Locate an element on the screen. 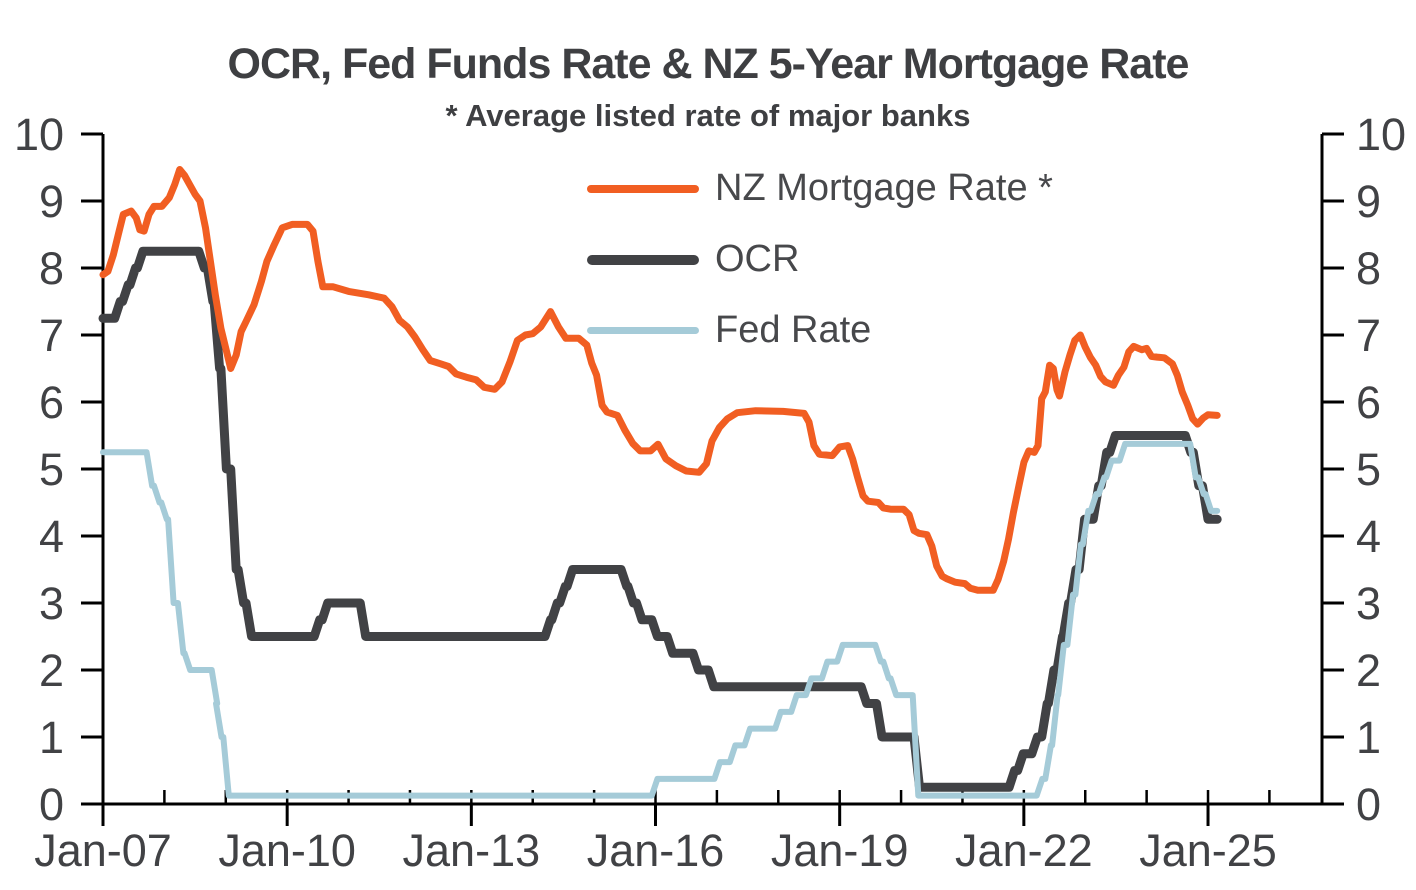 The image size is (1416, 890). y-tick-label-left: 3 is located at coordinates (51, 603).